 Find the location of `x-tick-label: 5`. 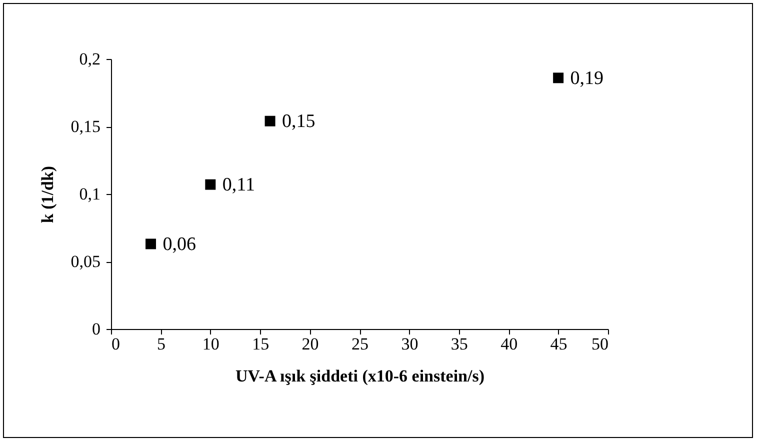

x-tick-label: 5 is located at coordinates (161, 344).